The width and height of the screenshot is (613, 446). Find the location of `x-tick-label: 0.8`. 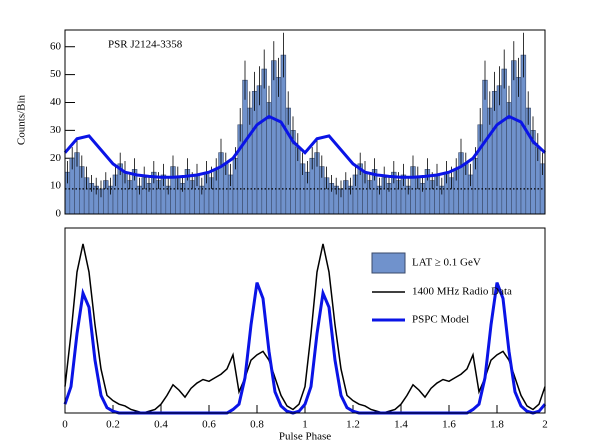

x-tick-label: 0.8 is located at coordinates (257, 425).